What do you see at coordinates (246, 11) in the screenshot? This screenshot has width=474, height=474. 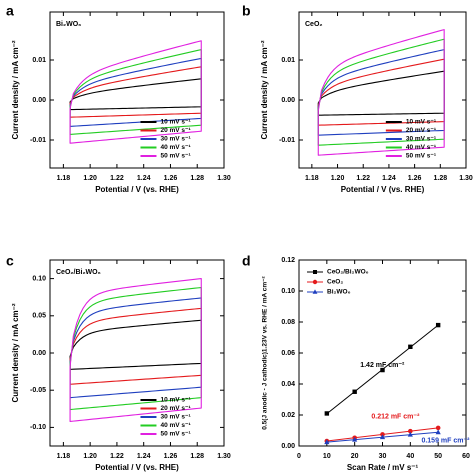 I see `panel-letter: b` at bounding box center [246, 11].